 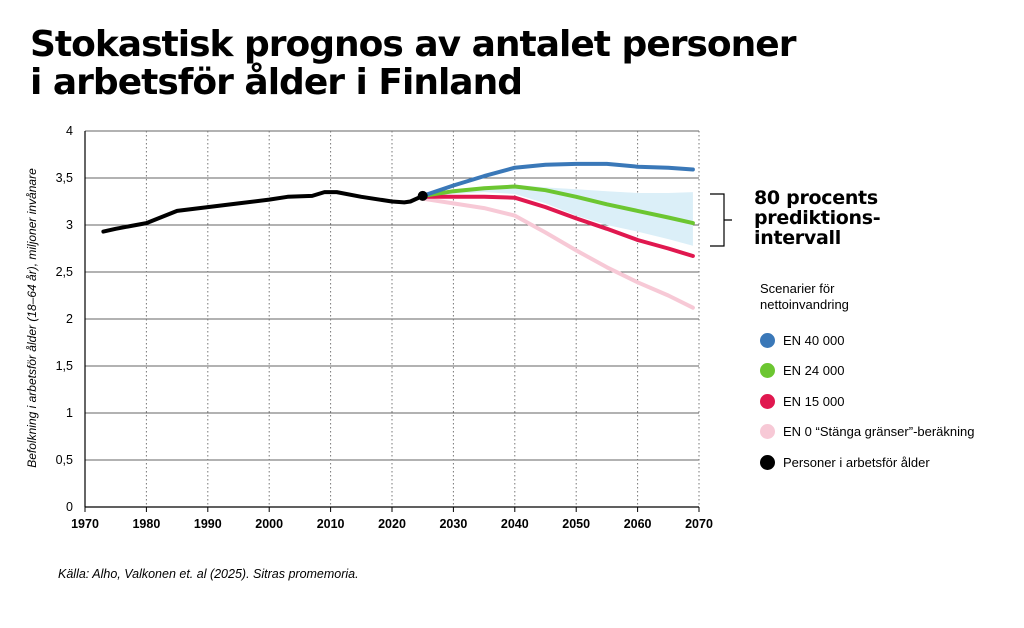 I want to click on legend-dot-pink-icon, so click(x=767, y=432).